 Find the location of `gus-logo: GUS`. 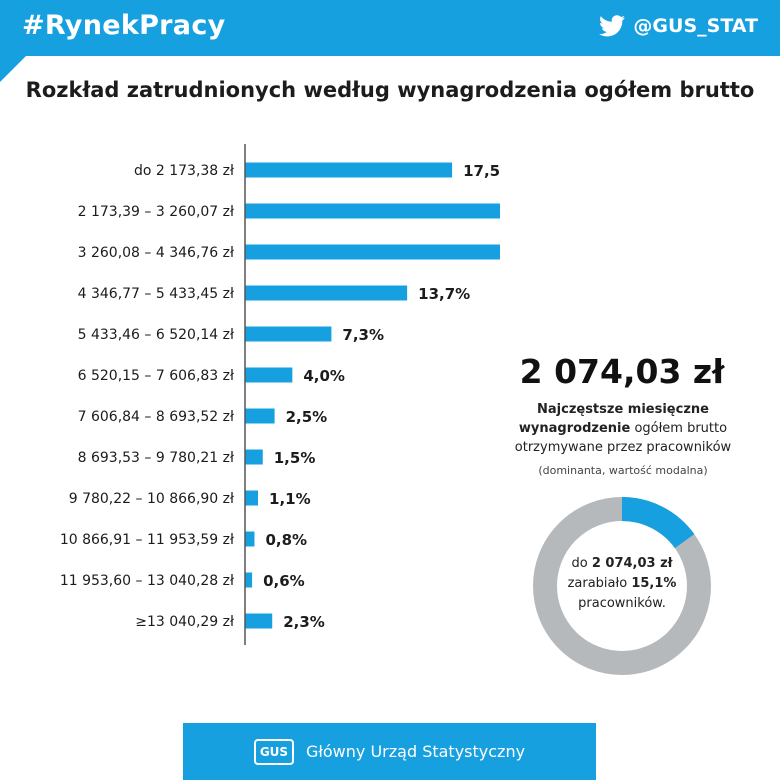

gus-logo: GUS is located at coordinates (273, 751).